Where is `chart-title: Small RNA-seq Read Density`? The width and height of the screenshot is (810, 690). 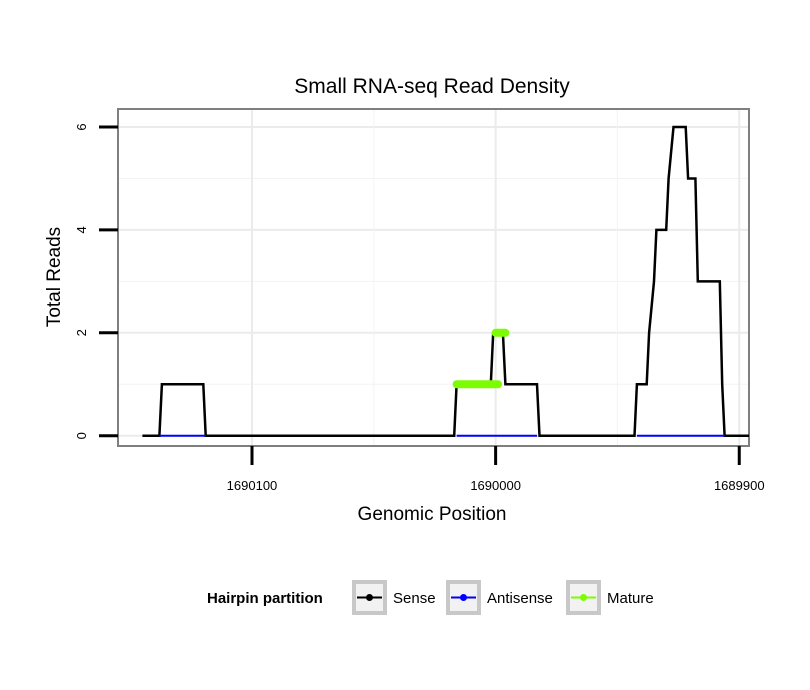 chart-title: Small RNA-seq Read Density is located at coordinates (432, 86).